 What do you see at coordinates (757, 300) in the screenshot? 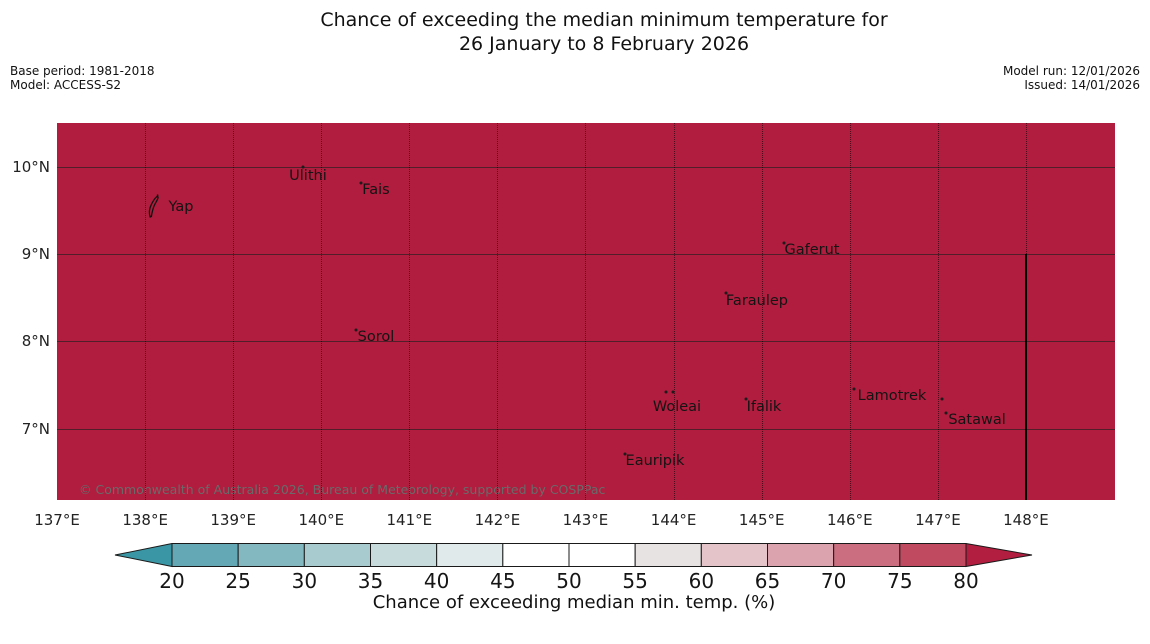
I see `place-label-faraulep: Faraulep` at bounding box center [757, 300].